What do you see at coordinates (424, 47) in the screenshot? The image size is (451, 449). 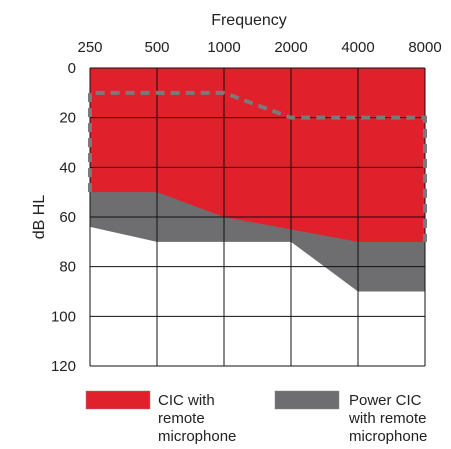 I see `x-tick-label-5: 8000` at bounding box center [424, 47].